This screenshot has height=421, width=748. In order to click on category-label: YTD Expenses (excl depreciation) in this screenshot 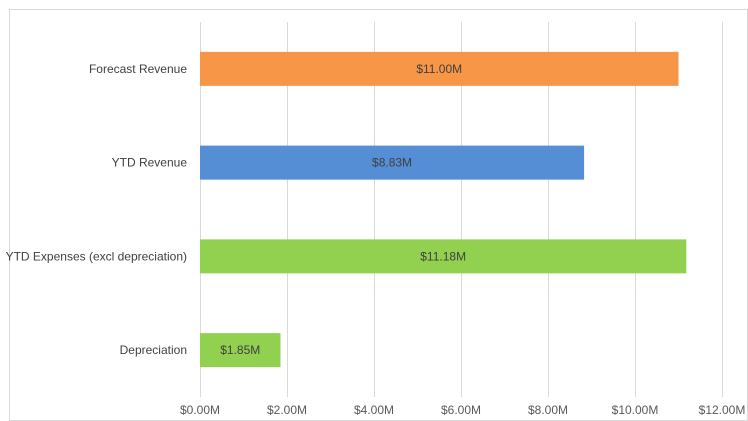, I will do `click(96, 256)`.